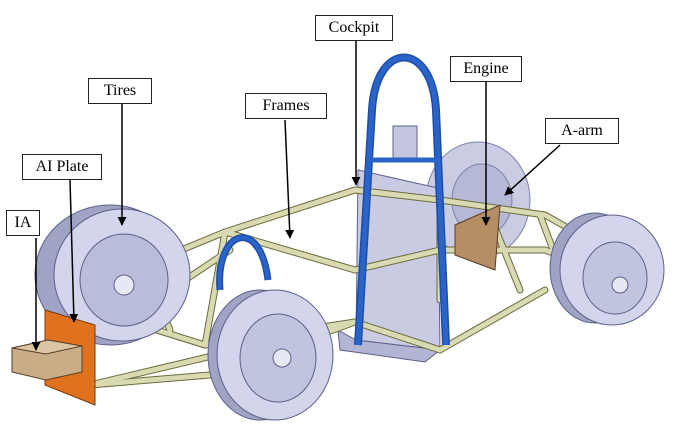 This screenshot has height=443, width=696. What do you see at coordinates (286, 106) in the screenshot?
I see `frames-label: Frames` at bounding box center [286, 106].